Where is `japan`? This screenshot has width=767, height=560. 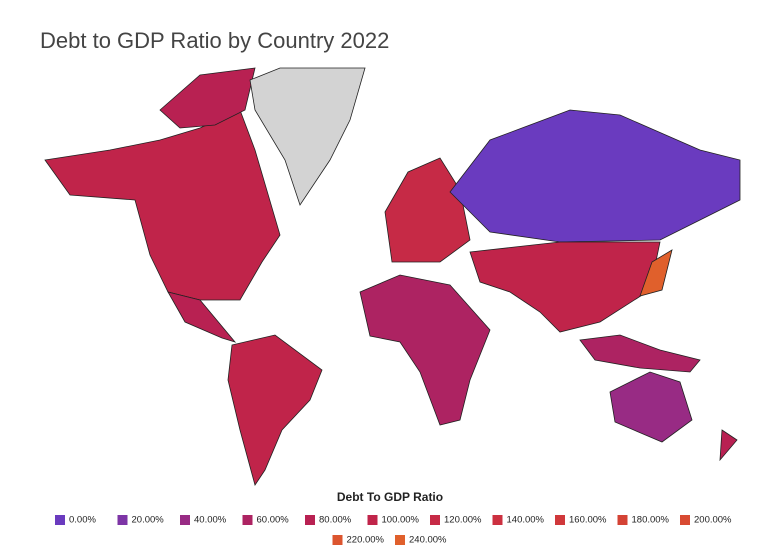 japan is located at coordinates (656, 273).